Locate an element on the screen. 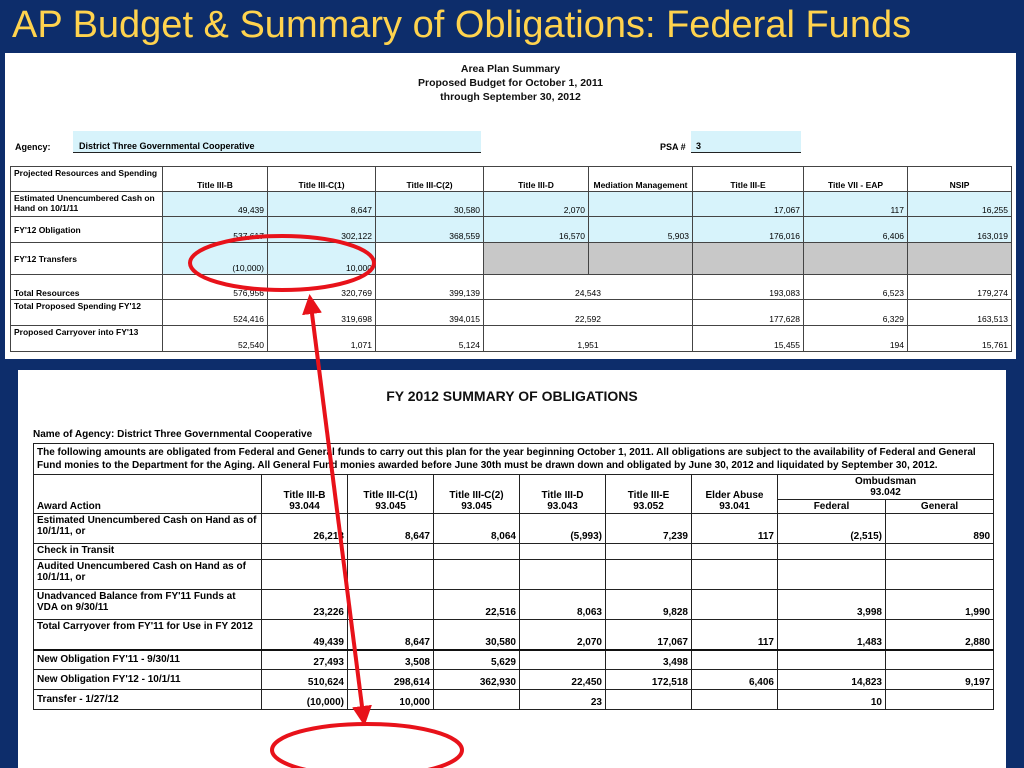 Image resolution: width=1024 pixels, height=768 pixels. column-code: 93.043 is located at coordinates (562, 506).